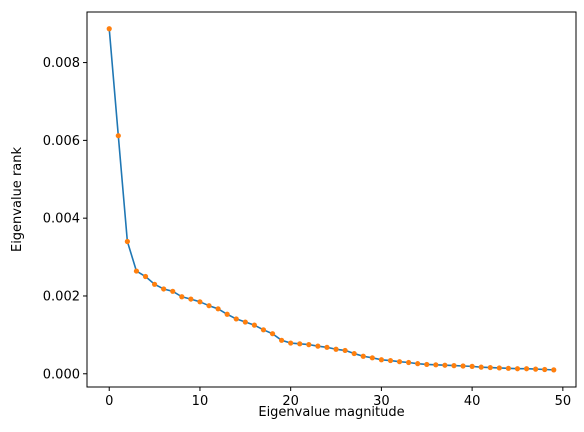 This screenshot has width=584, height=432. What do you see at coordinates (61, 374) in the screenshot?
I see `y-tick-label: 0.000` at bounding box center [61, 374].